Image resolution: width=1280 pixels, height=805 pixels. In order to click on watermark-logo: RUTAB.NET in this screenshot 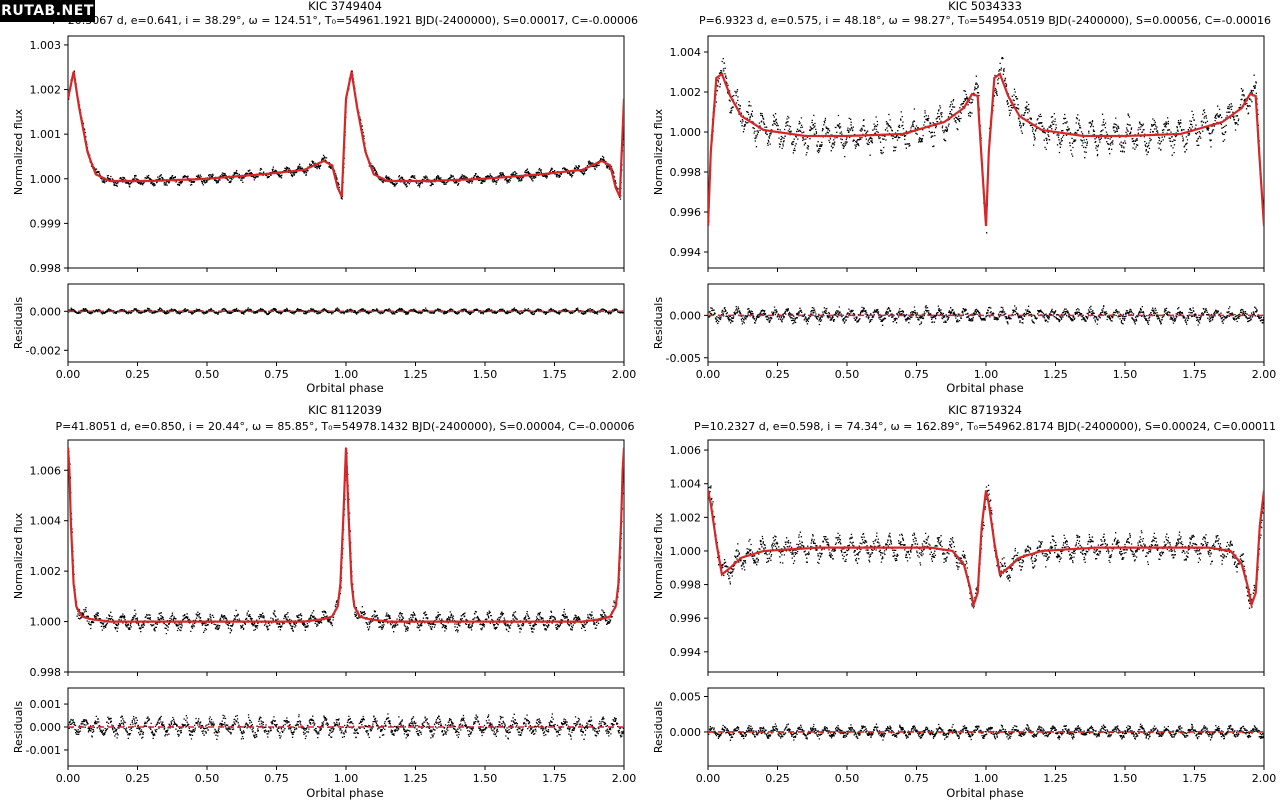, I will do `click(47, 11)`.